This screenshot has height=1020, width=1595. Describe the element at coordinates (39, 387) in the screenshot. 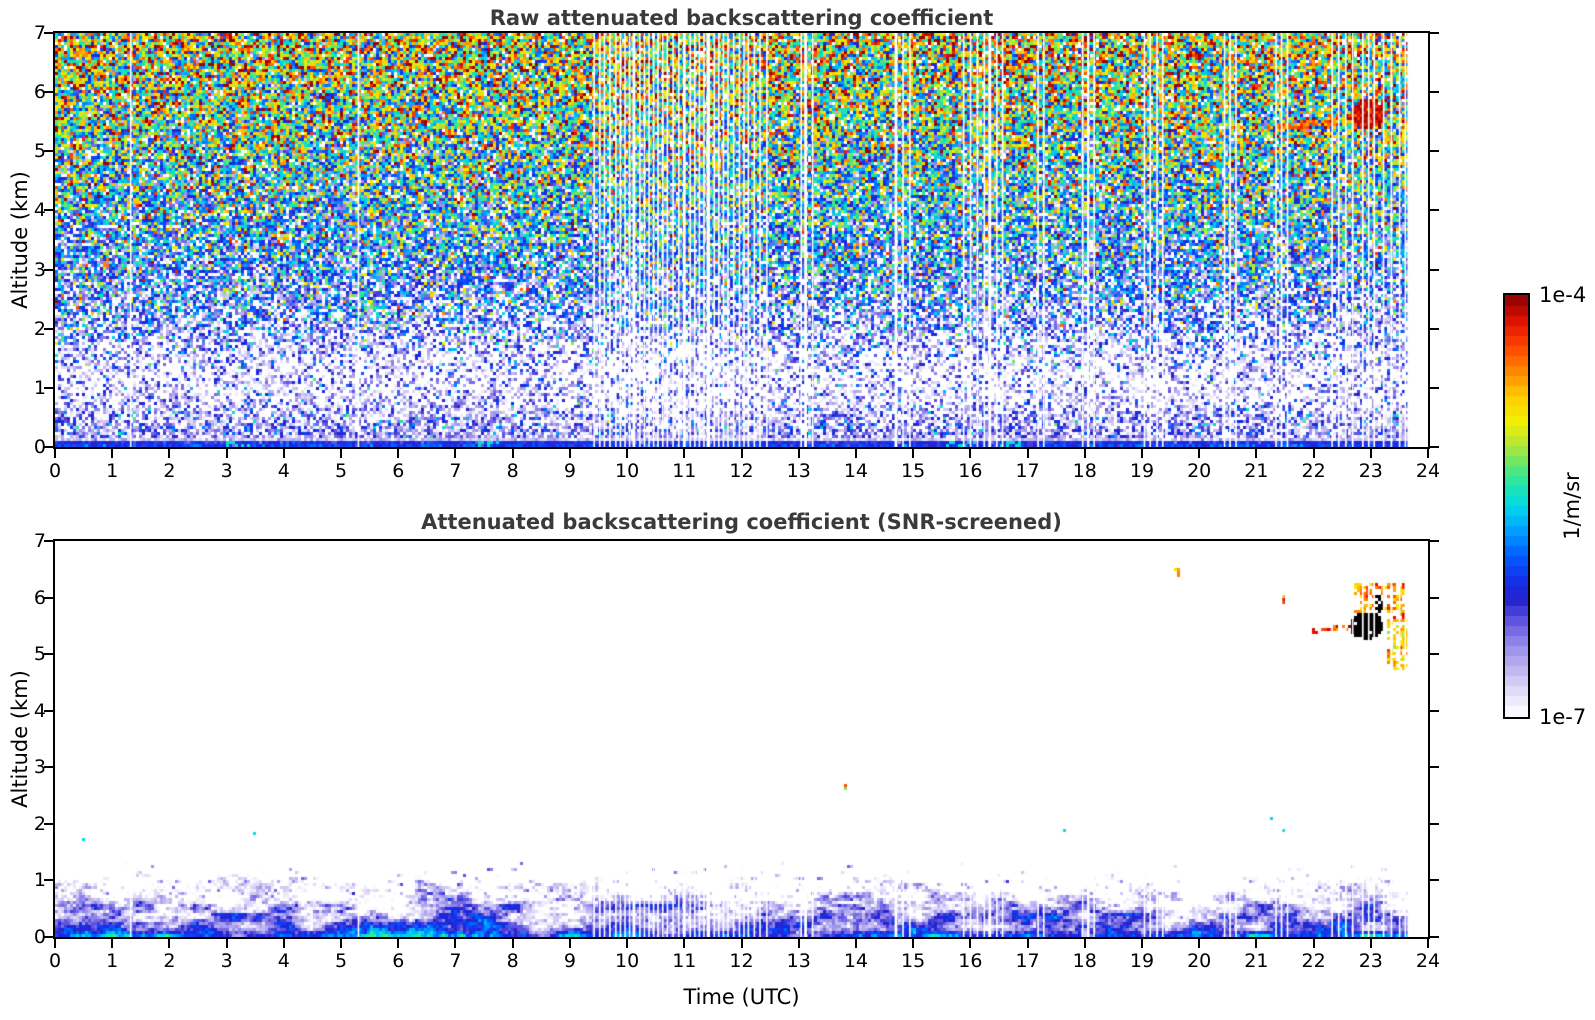

I see `y-tick-label: 1` at that location.